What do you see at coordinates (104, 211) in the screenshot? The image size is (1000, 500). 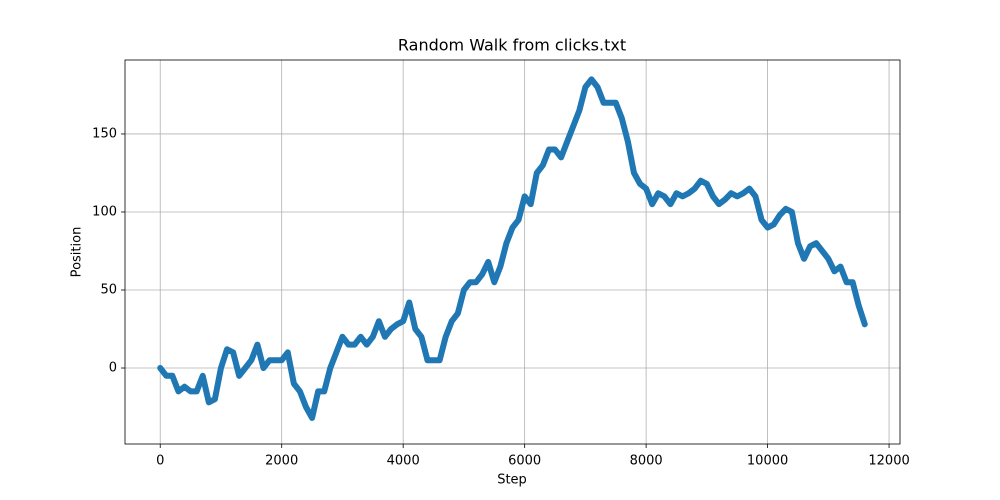 I see `y-tick-label: 100` at bounding box center [104, 211].